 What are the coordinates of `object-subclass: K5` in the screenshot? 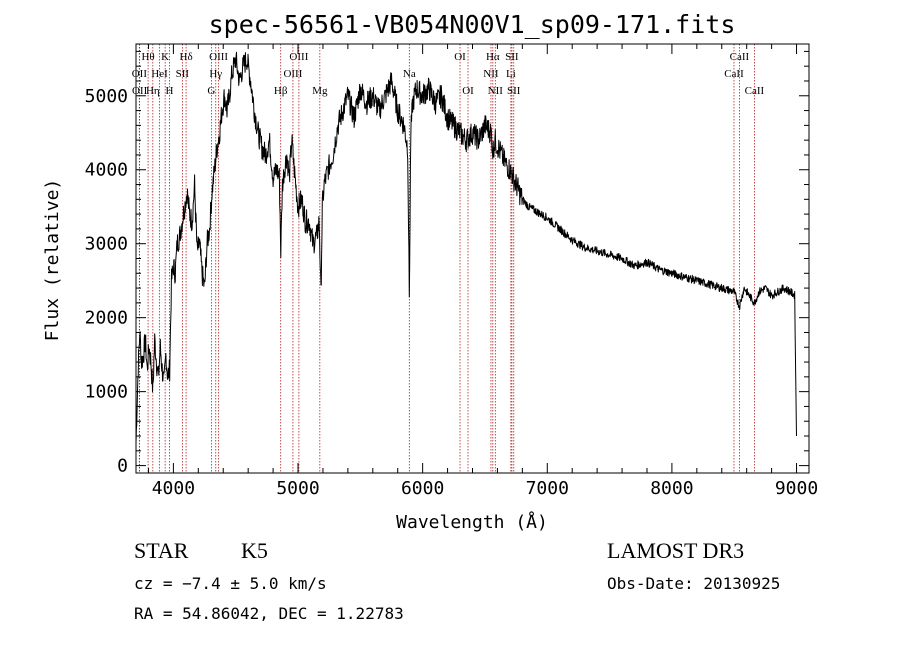 It's located at (254, 550).